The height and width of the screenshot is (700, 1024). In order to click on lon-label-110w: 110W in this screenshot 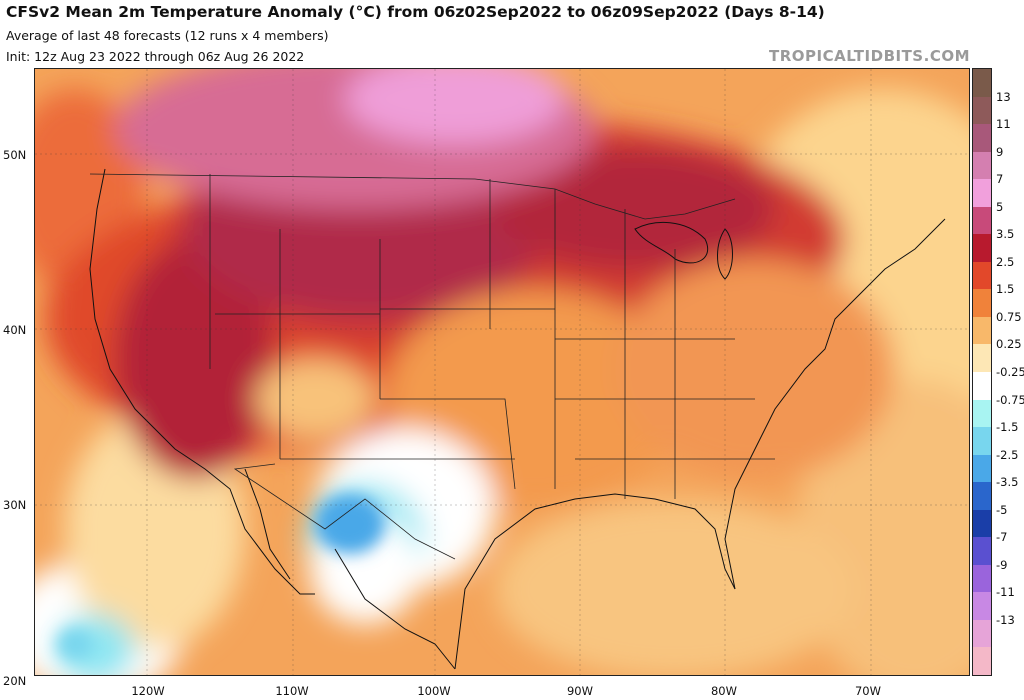, I will do `click(292, 691)`.